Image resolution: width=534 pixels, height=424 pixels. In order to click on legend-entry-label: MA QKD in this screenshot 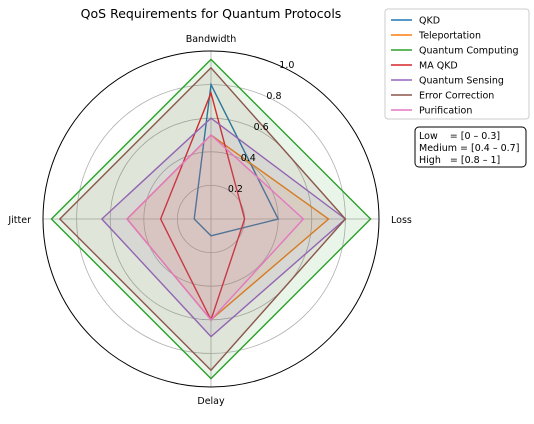, I will do `click(438, 66)`.